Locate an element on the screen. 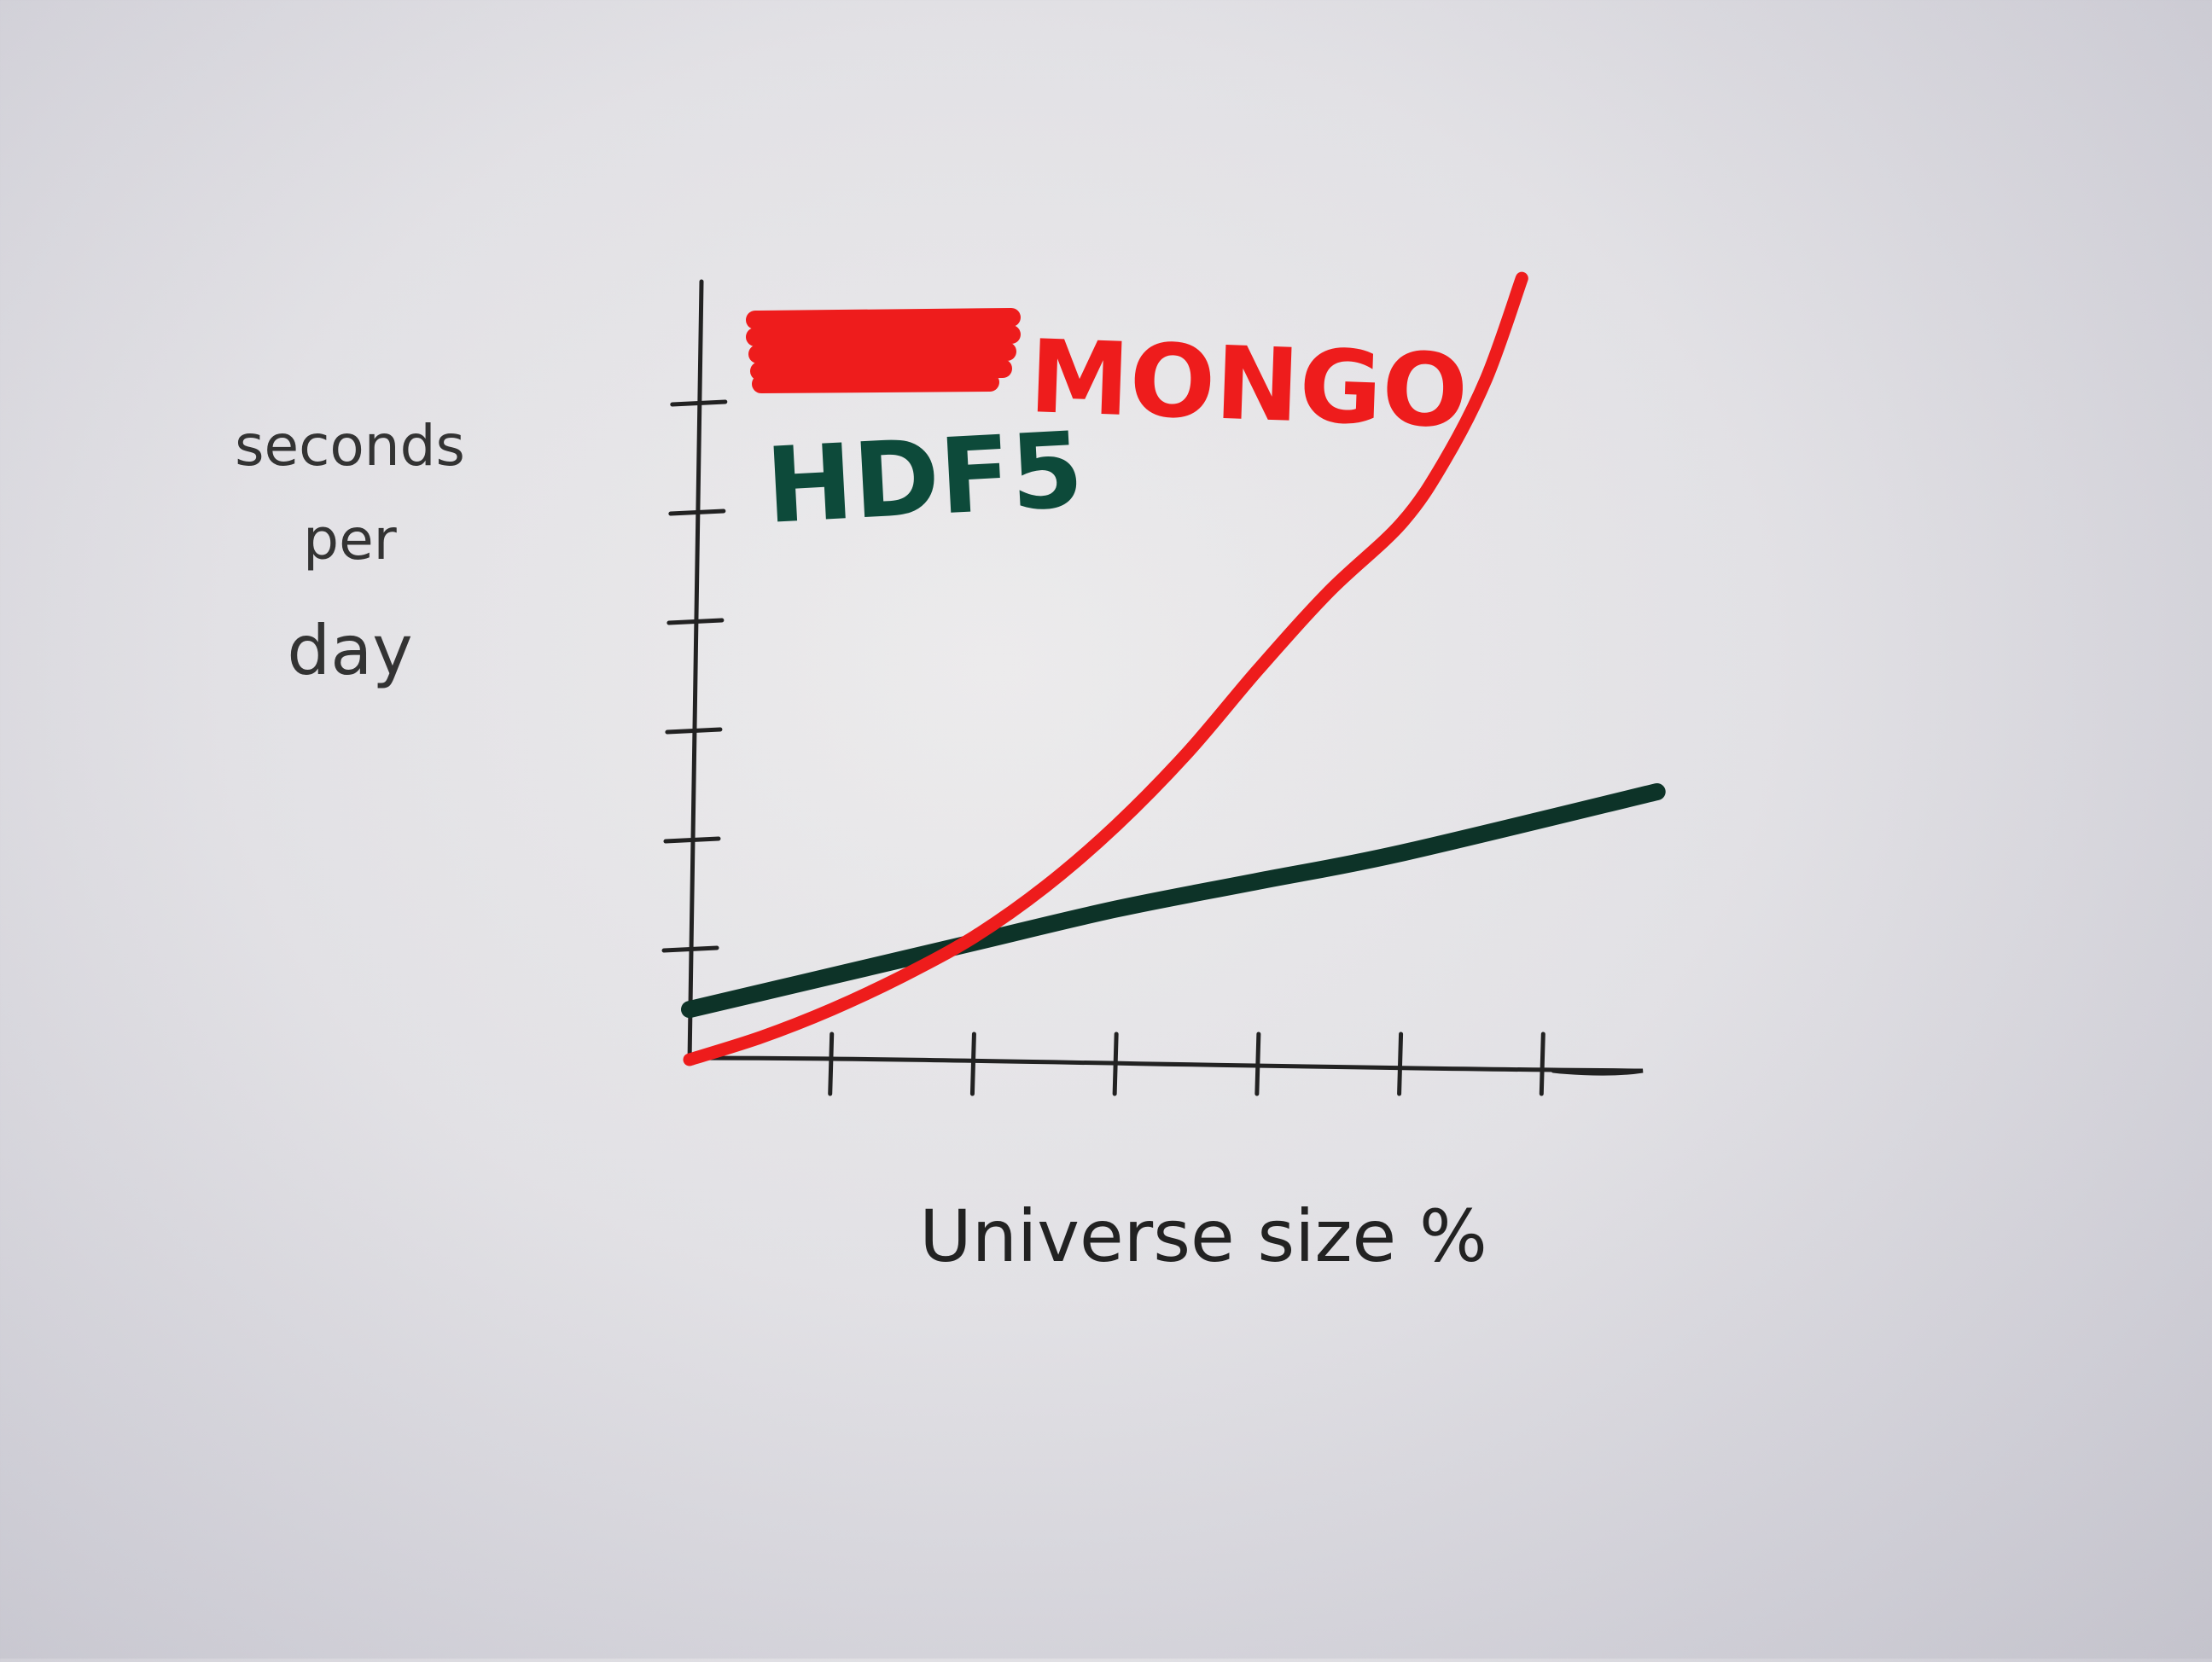  y-axis-label-line-3: day is located at coordinates (349, 650).